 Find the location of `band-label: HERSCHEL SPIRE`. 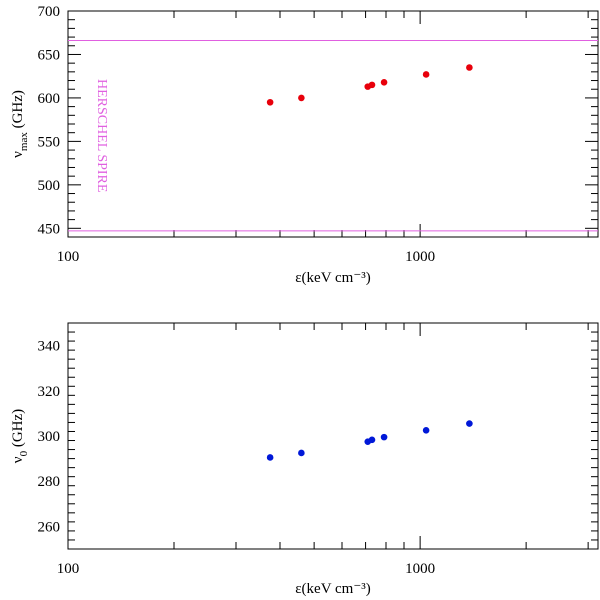

band-label: HERSCHEL SPIRE is located at coordinates (101, 135).